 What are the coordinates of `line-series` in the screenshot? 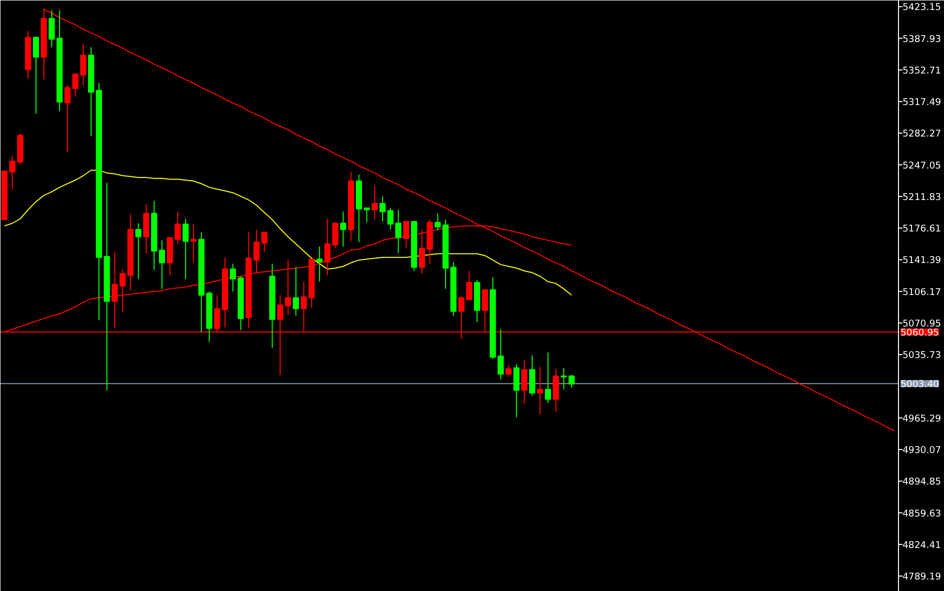 It's located at (288, 233).